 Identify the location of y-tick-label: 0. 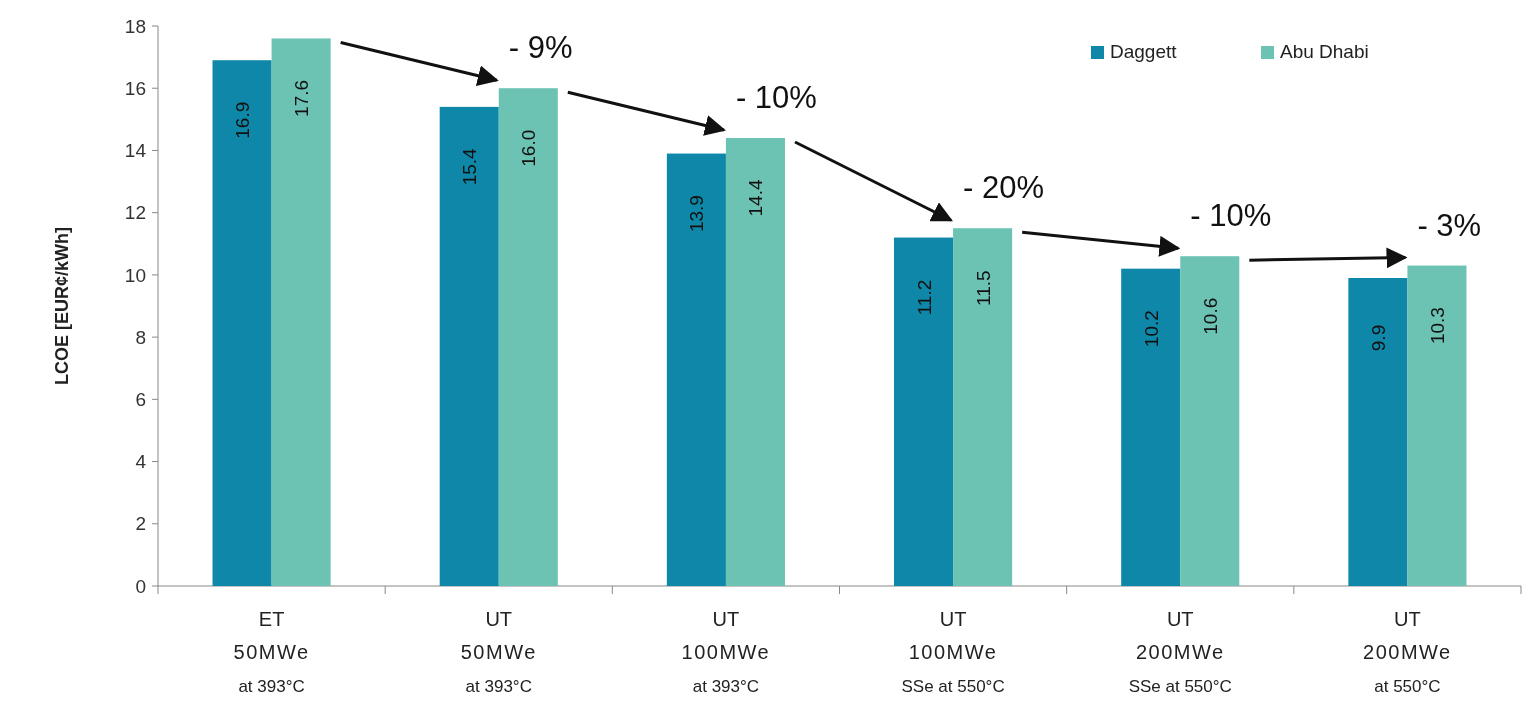
(140, 586).